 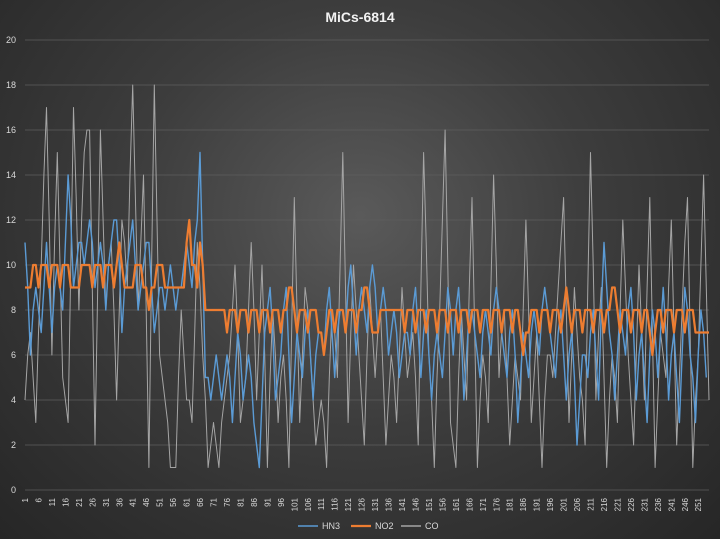 I want to click on x-tick-label: 201, so click(x=564, y=504).